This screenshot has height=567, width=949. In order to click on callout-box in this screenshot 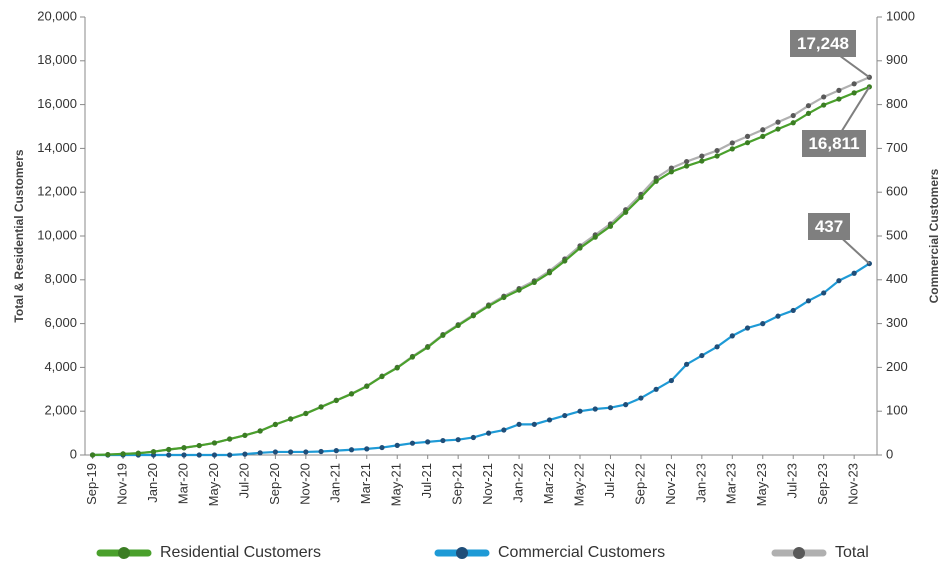, I will do `click(829, 226)`.